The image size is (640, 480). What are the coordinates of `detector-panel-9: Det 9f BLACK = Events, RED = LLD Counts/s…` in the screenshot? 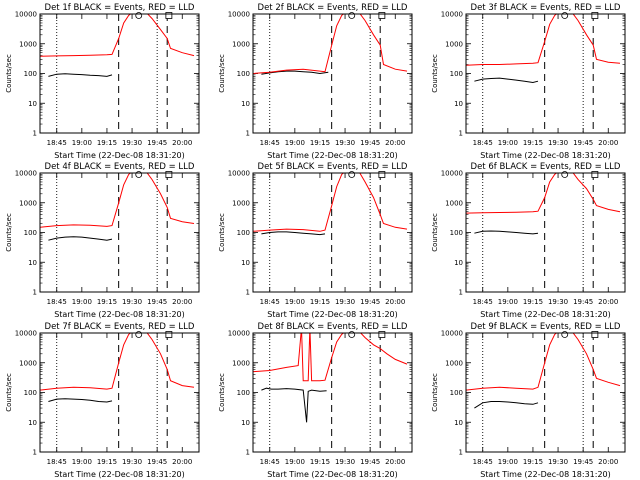 It's located at (528, 400).